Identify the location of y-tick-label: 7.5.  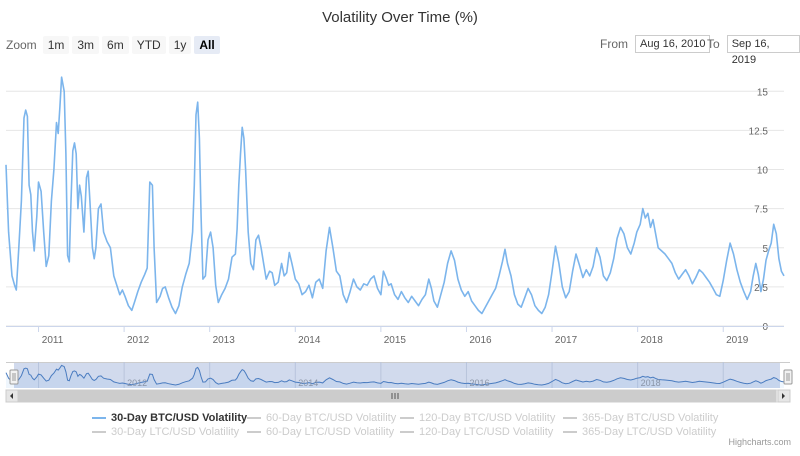
(761, 210).